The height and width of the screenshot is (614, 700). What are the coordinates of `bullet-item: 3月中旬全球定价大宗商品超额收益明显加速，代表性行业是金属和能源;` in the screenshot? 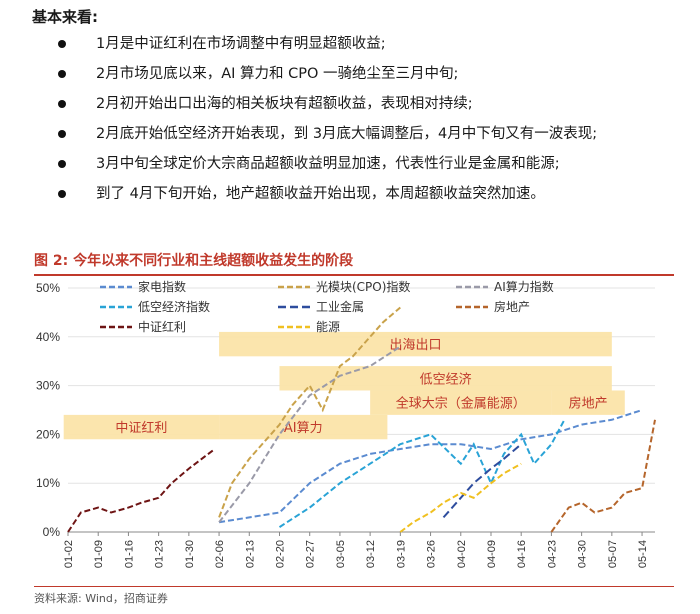 It's located at (362, 170).